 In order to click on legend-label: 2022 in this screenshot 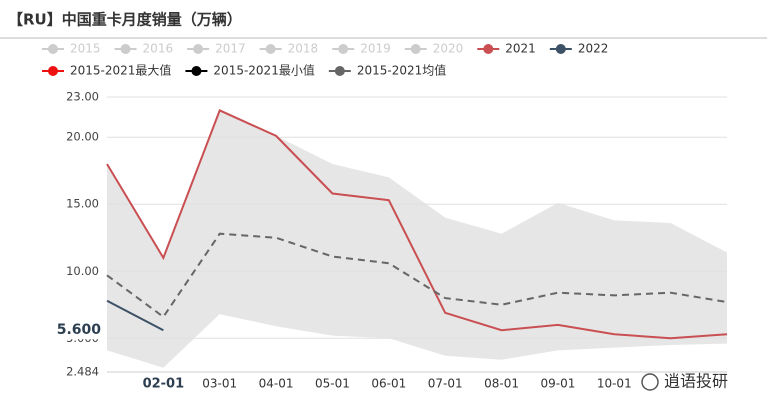, I will do `click(593, 49)`.